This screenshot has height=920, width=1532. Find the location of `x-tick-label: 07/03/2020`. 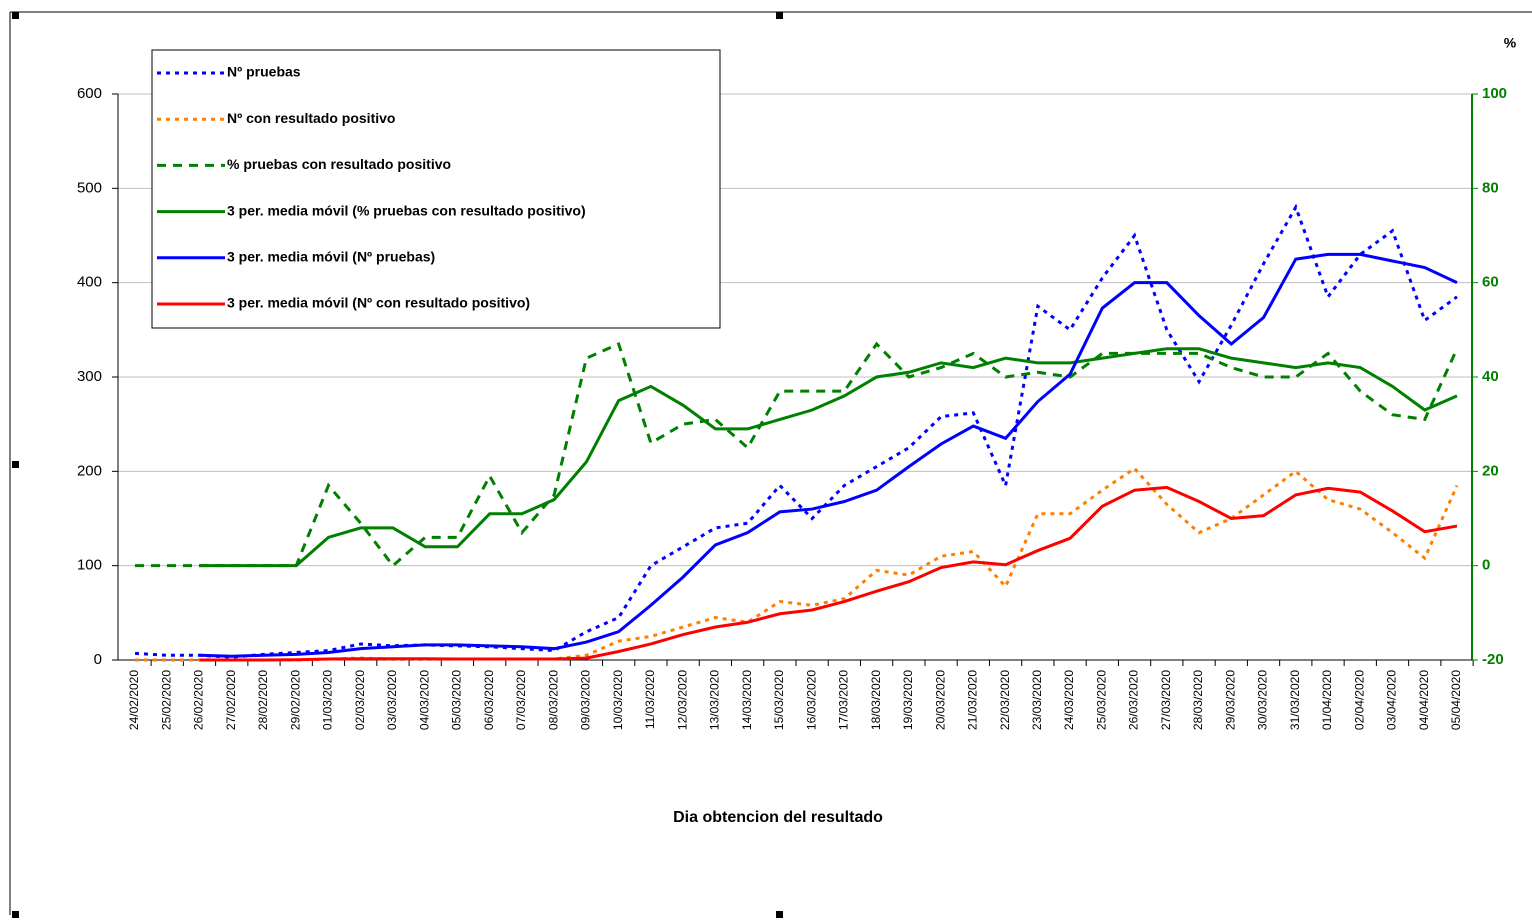

x-tick-label: 07/03/2020 is located at coordinates (521, 700).